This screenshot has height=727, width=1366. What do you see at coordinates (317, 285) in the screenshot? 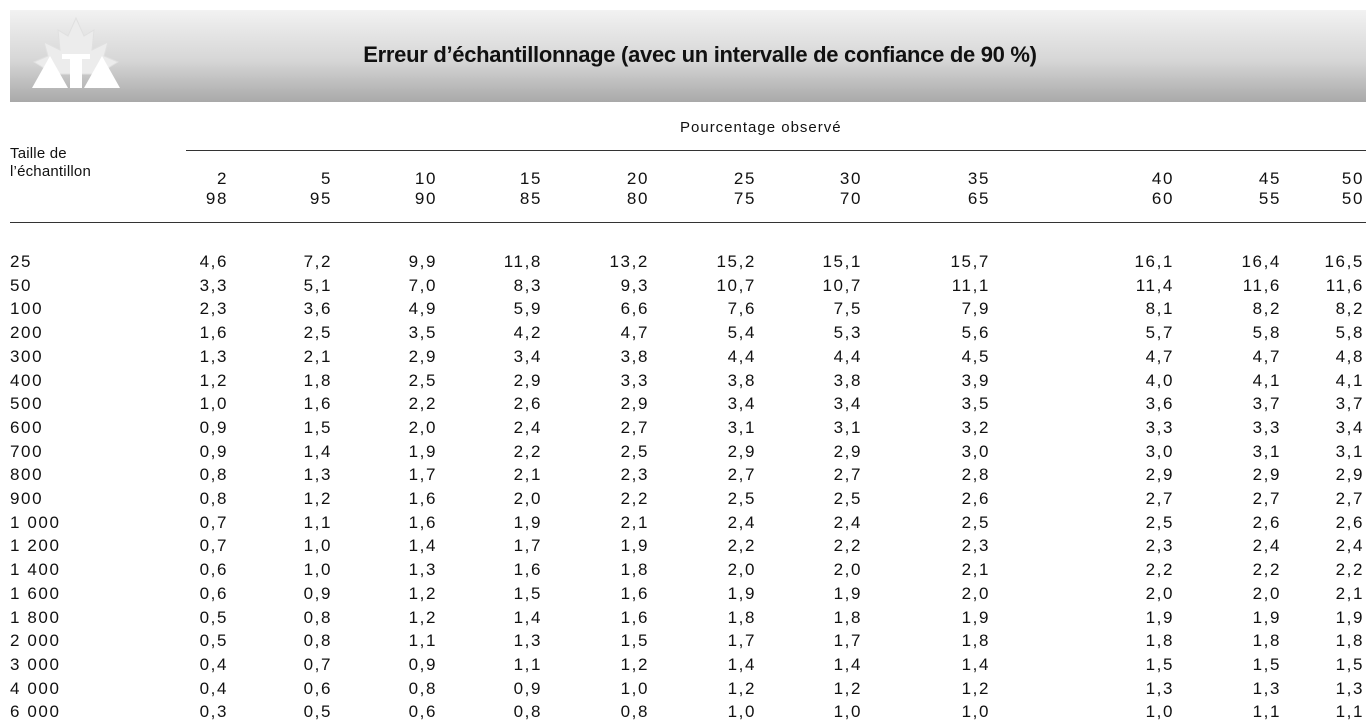
I see `cell: 5,1` at bounding box center [317, 285].